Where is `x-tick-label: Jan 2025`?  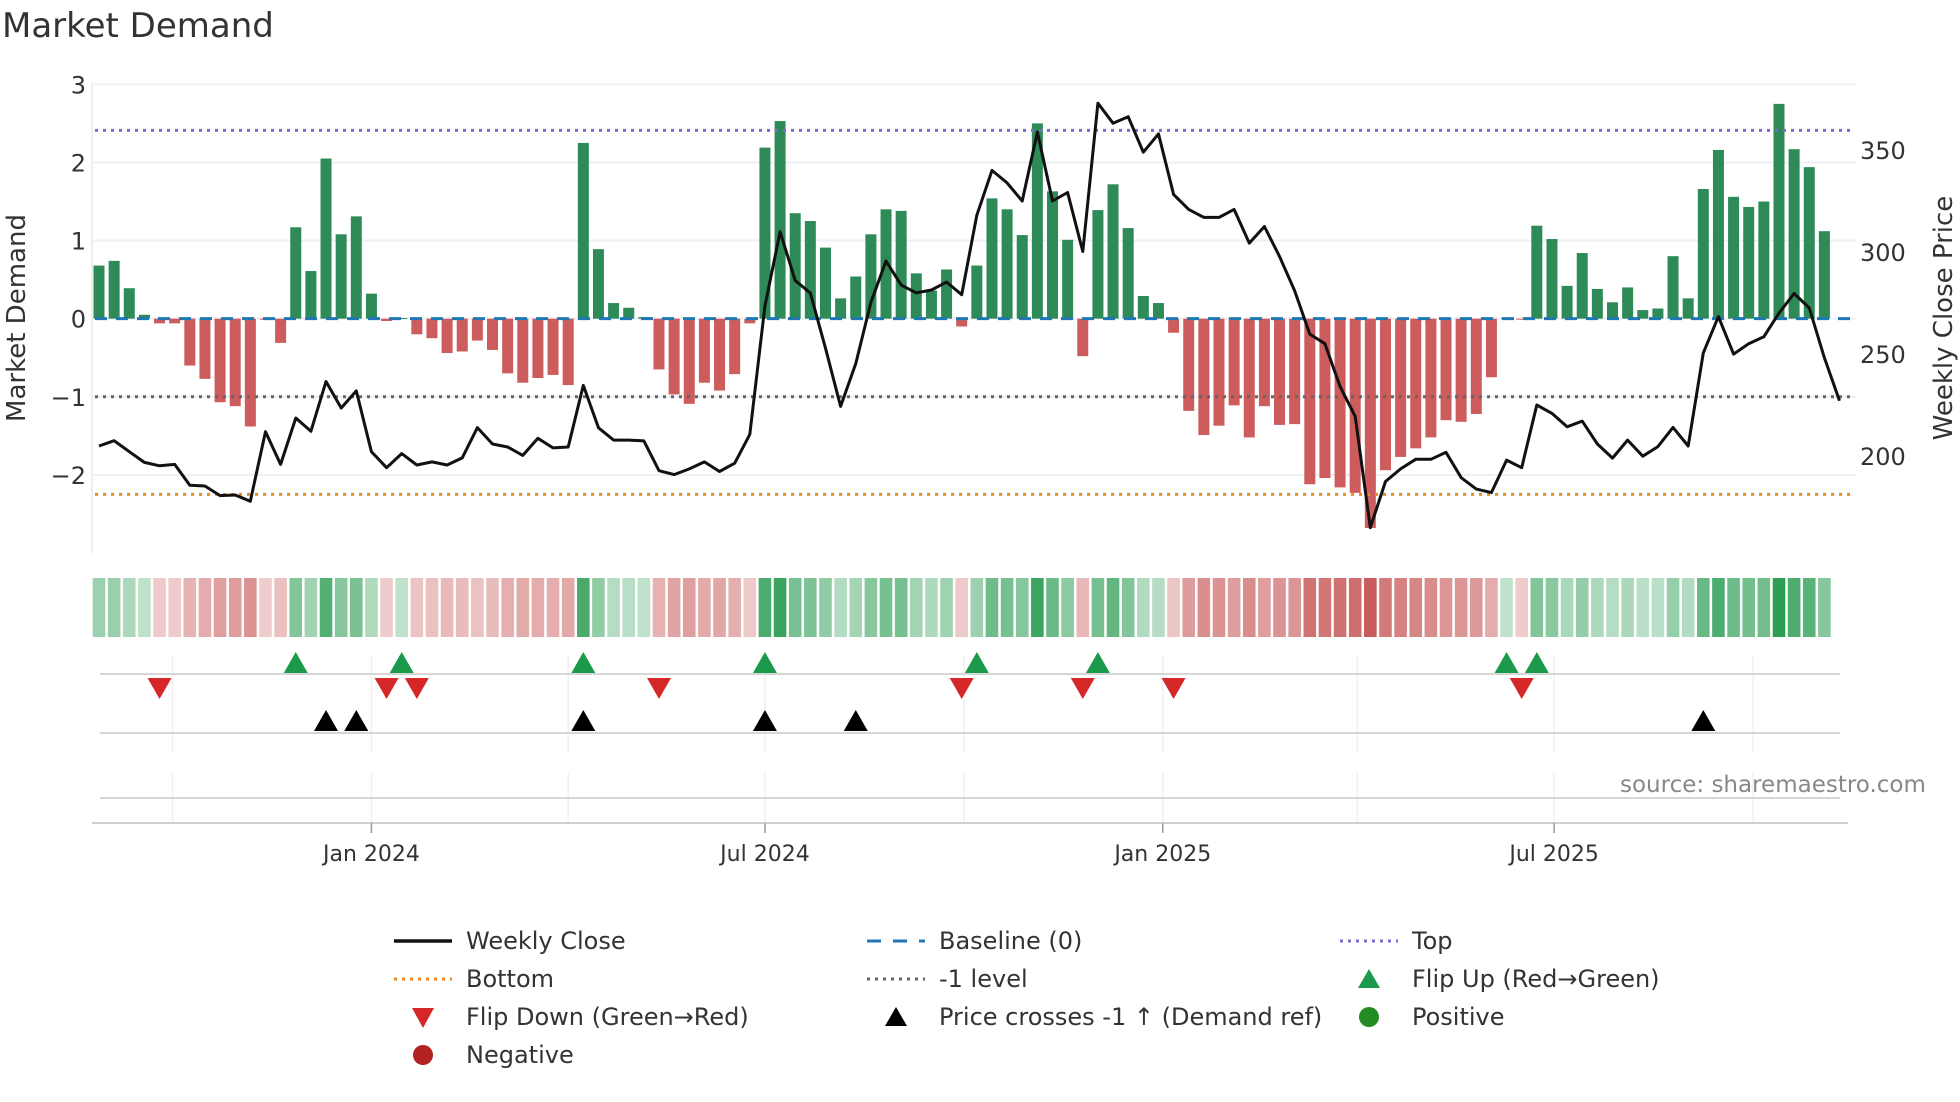 x-tick-label: Jan 2025 is located at coordinates (1161, 854).